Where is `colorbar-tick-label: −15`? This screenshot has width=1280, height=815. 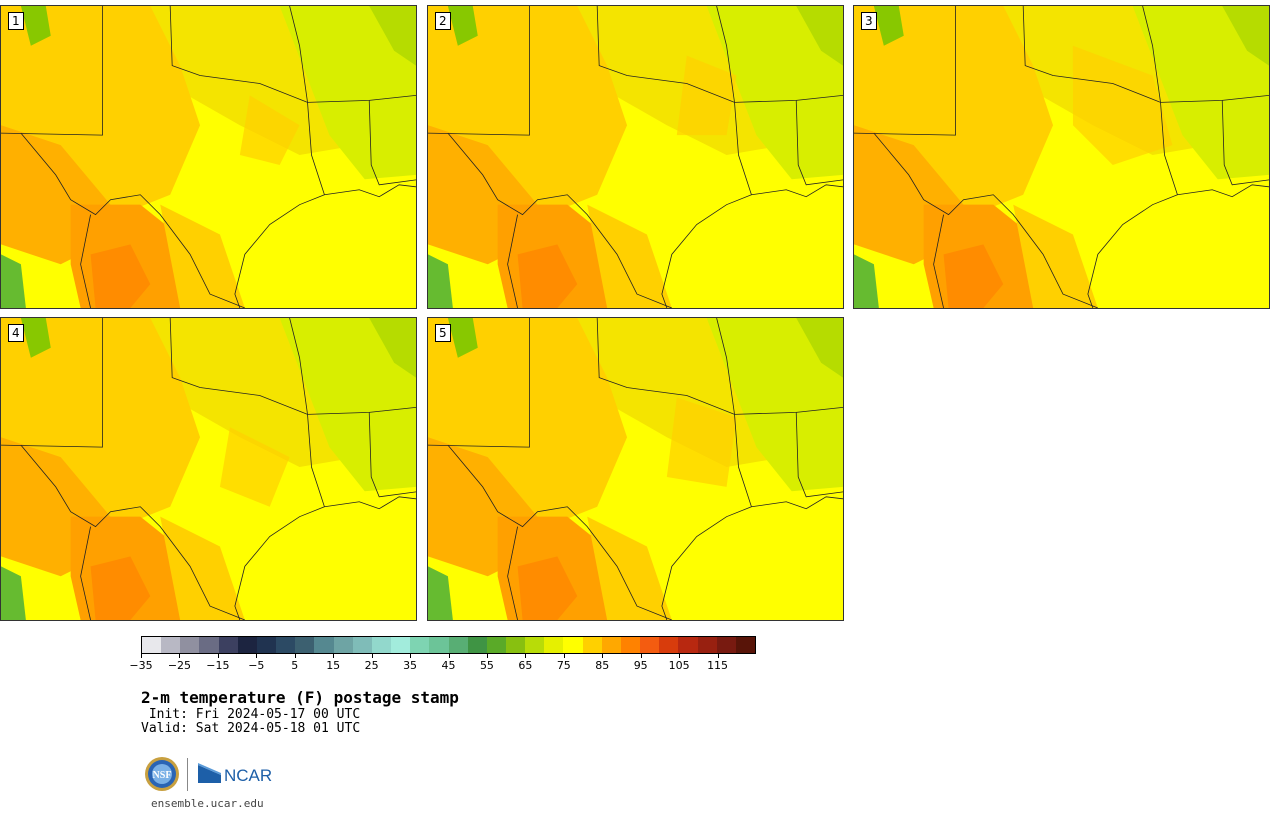 colorbar-tick-label: −15 is located at coordinates (218, 665).